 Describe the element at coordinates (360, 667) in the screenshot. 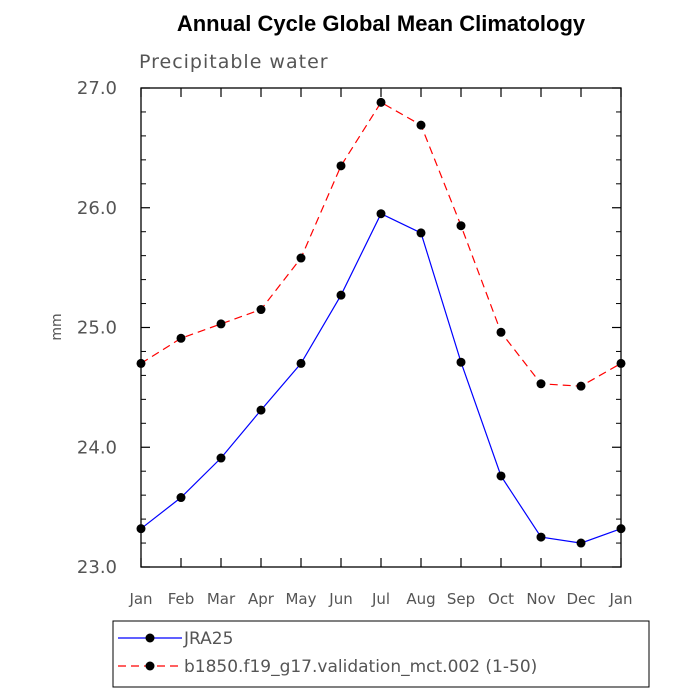

I see `legend-label-b1850: b1850.f19_g17.validation_mct.002 (1-50)` at that location.